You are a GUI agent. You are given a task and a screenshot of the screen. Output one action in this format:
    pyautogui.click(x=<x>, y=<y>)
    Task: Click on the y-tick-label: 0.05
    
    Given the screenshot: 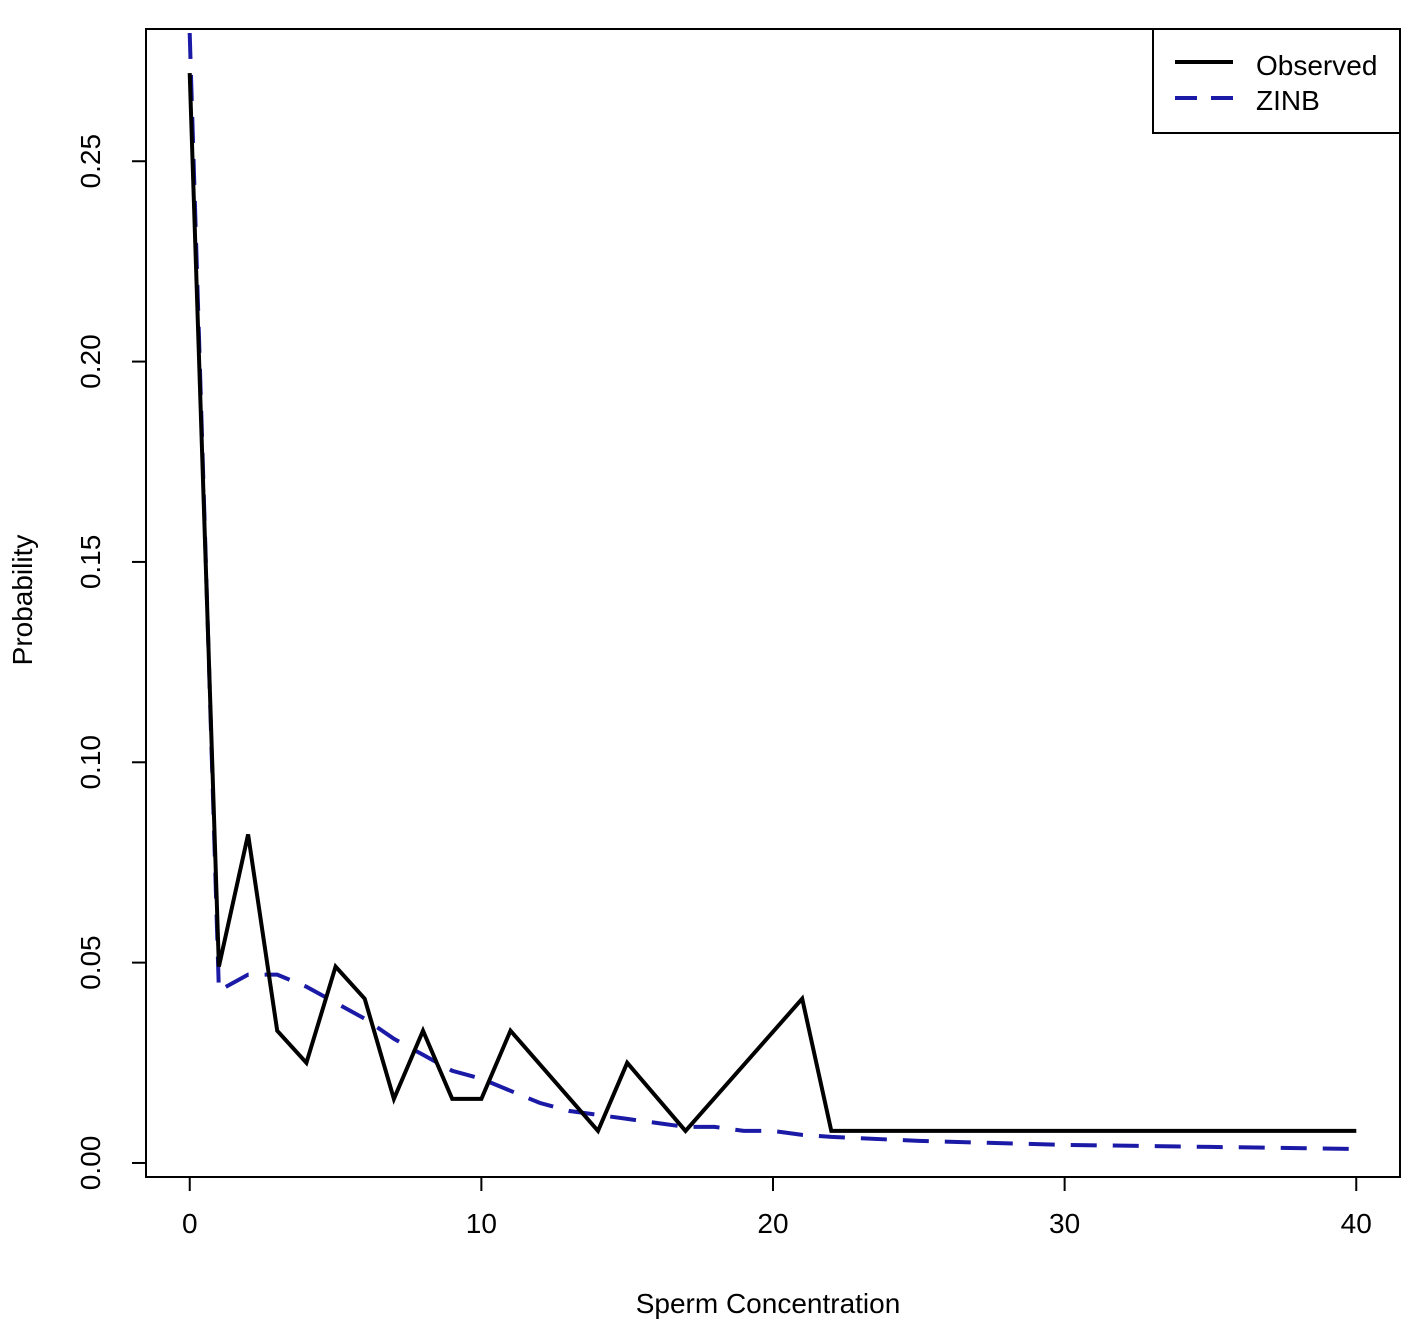 What is the action you would take?
    pyautogui.click(x=90, y=962)
    